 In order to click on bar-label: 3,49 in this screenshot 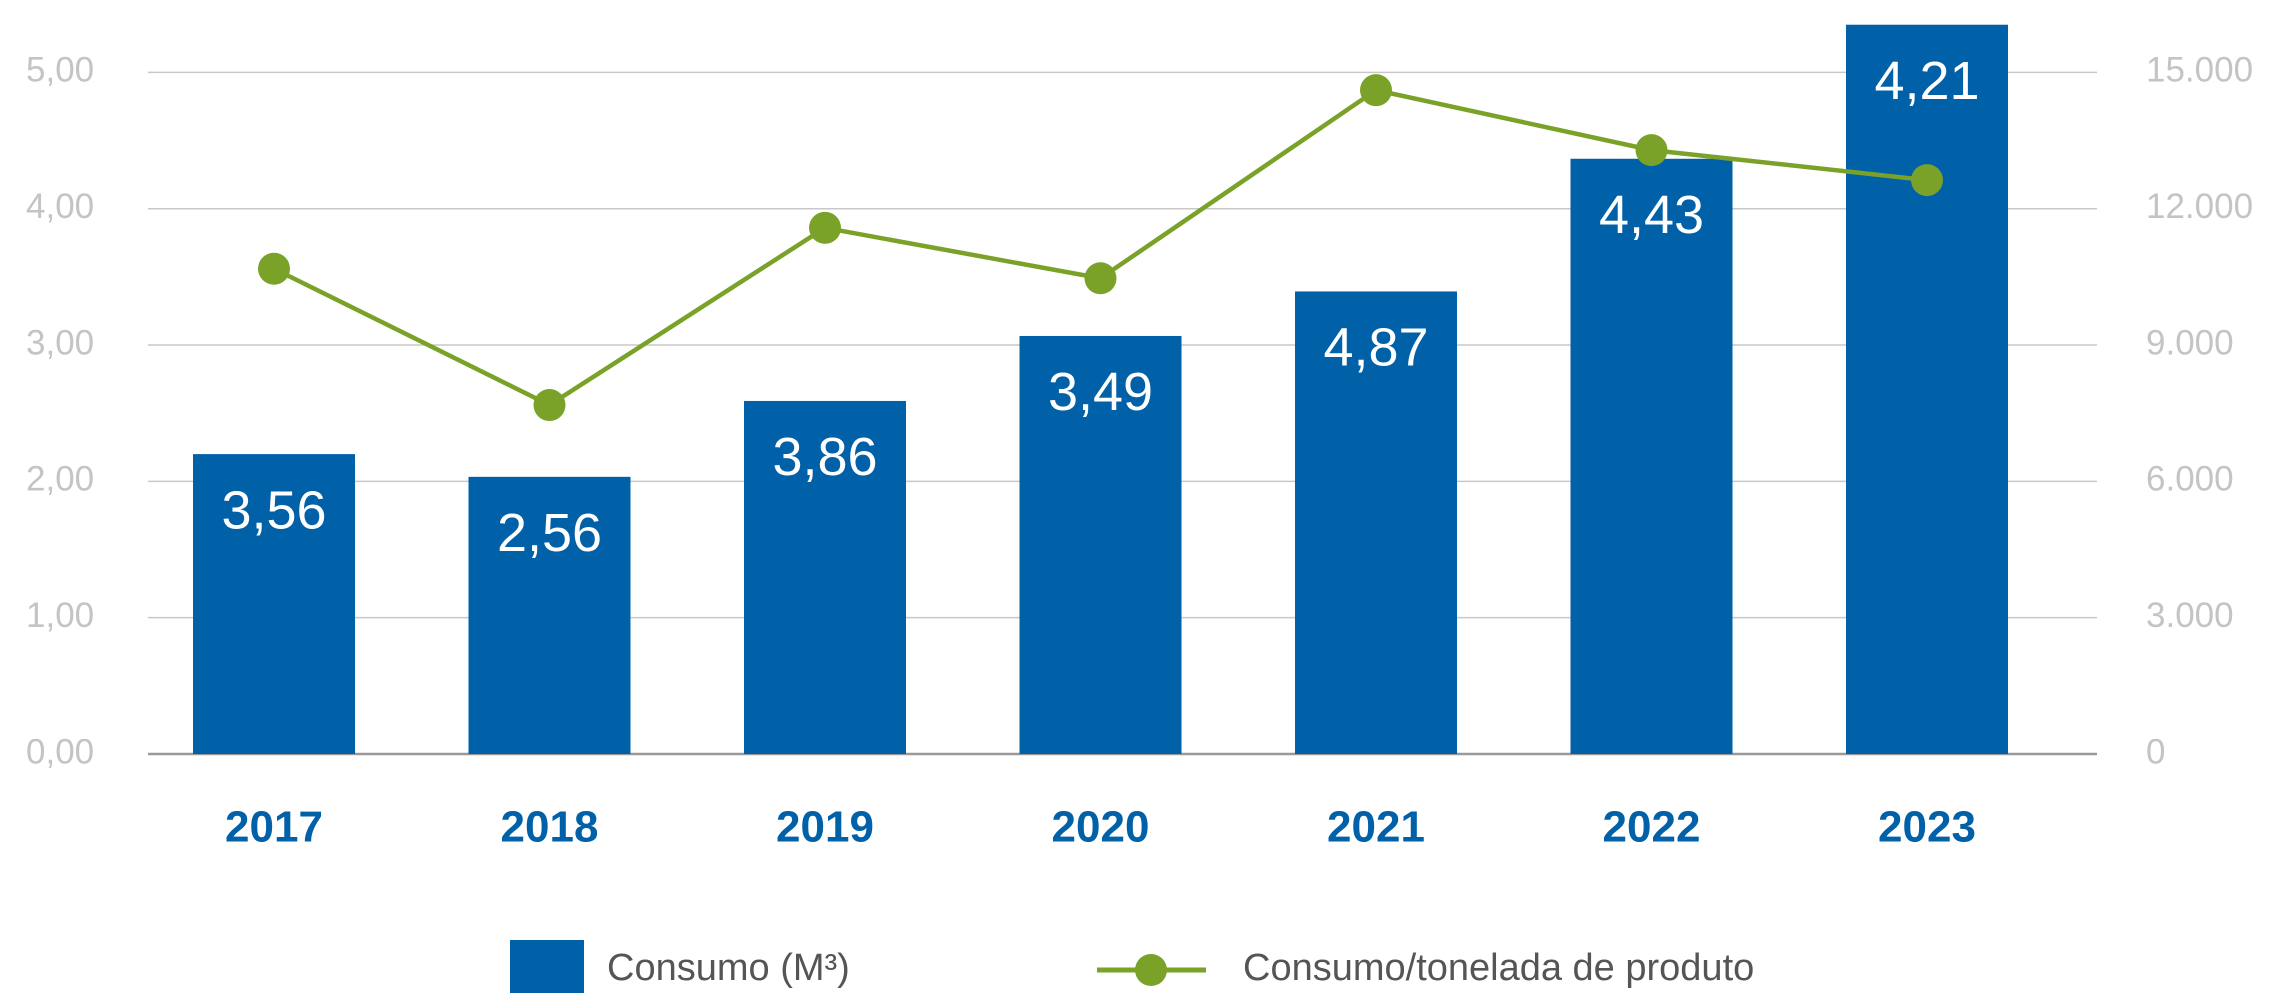, I will do `click(1100, 392)`.